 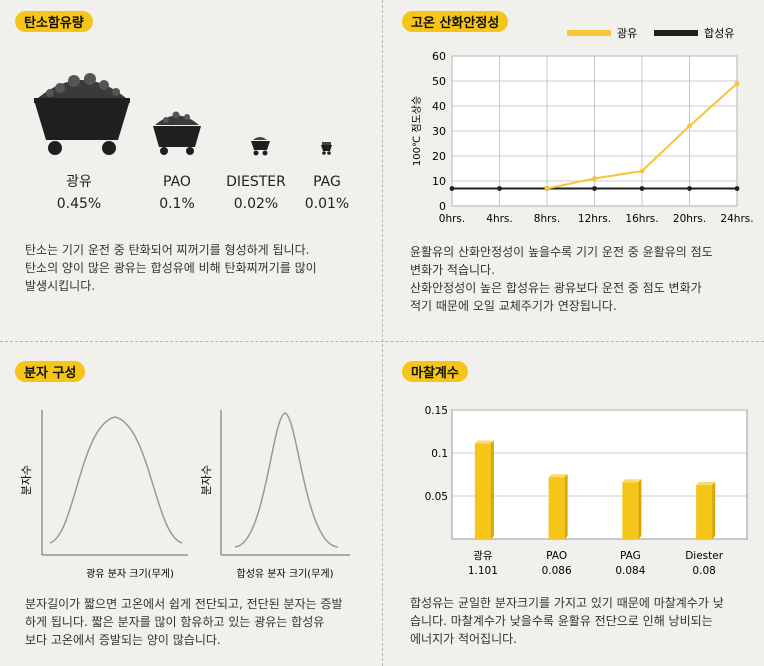 I want to click on cart-name: PAG, so click(x=327, y=182).